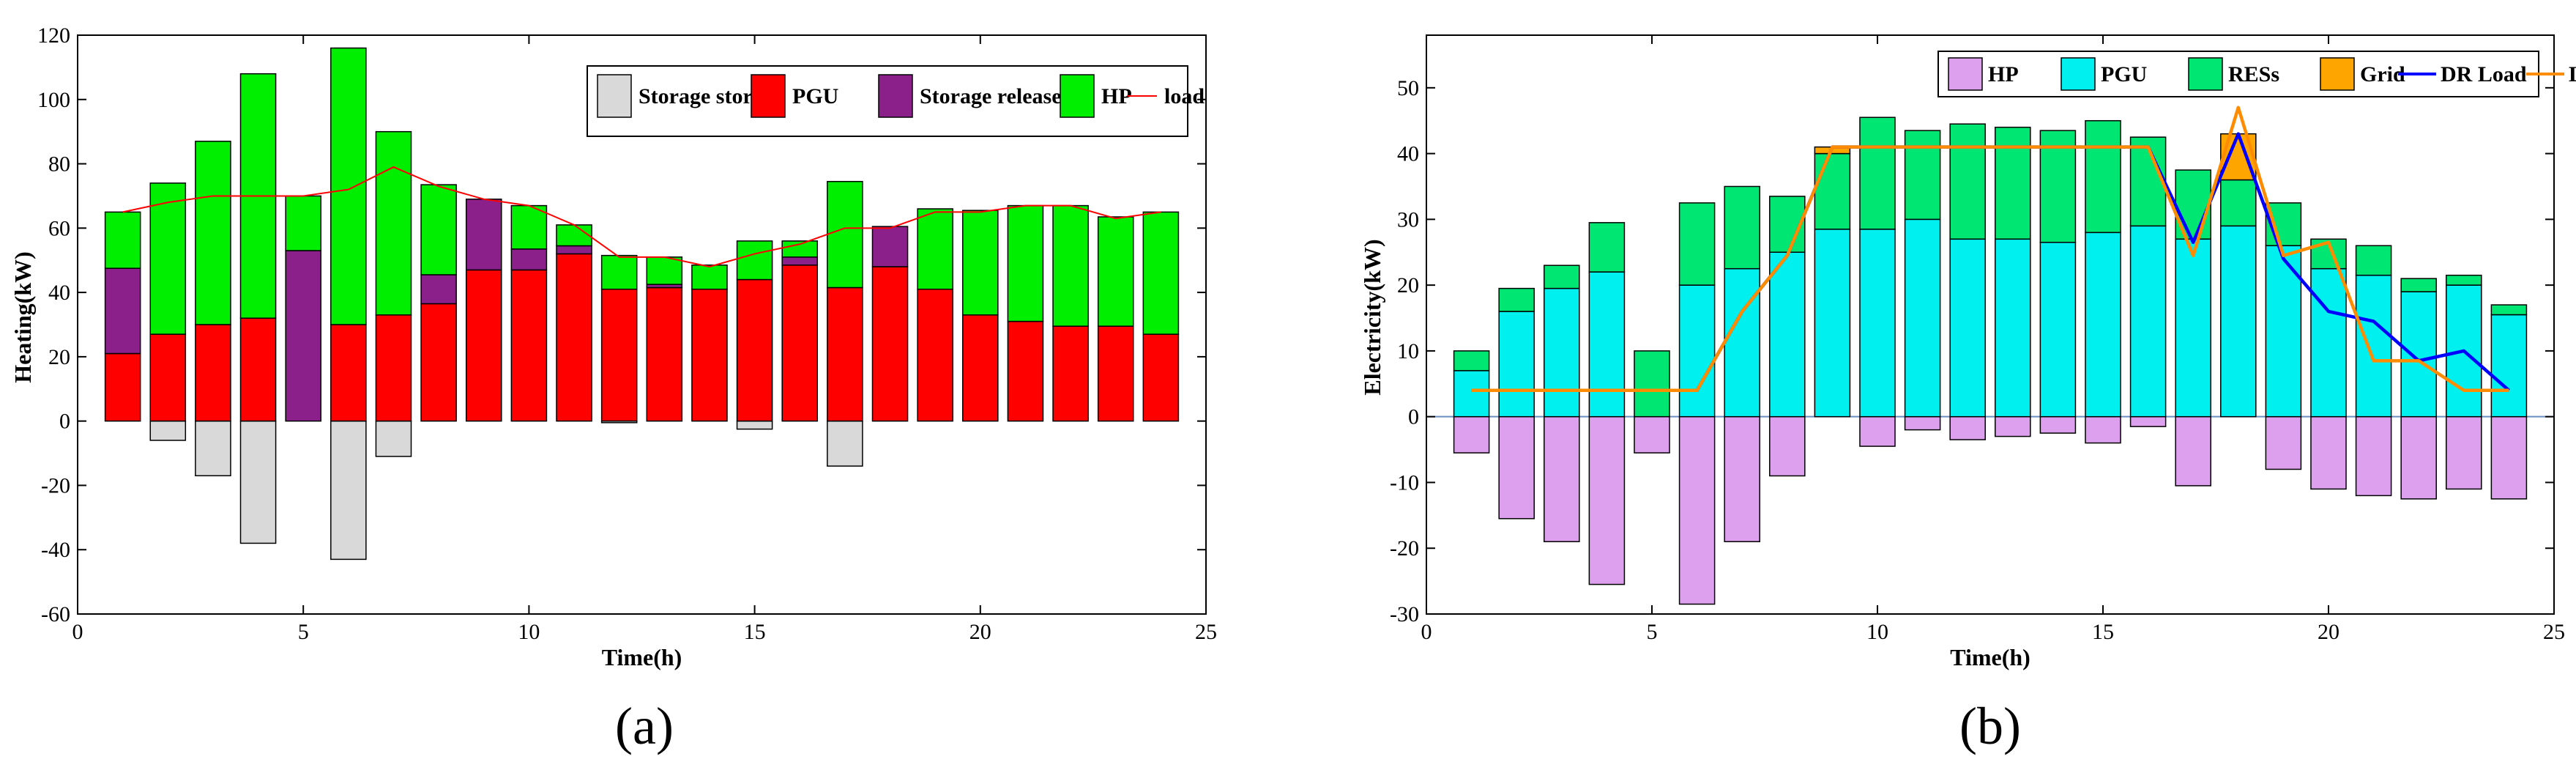 This screenshot has height=773, width=2576. What do you see at coordinates (574, 337) in the screenshot?
I see `chart-a-bar-pgu-t11` at bounding box center [574, 337].